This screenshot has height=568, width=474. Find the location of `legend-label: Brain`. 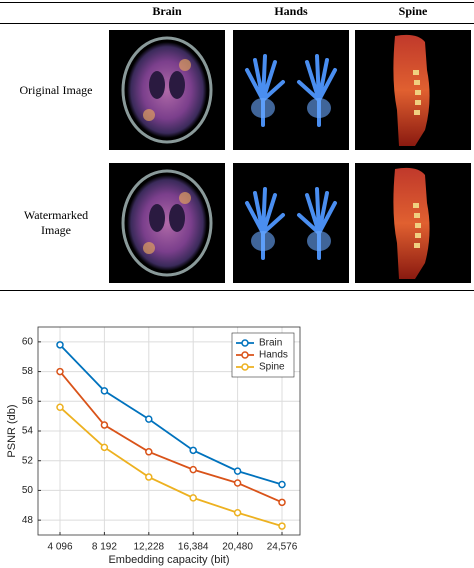

legend-label: Brain is located at coordinates (270, 343).